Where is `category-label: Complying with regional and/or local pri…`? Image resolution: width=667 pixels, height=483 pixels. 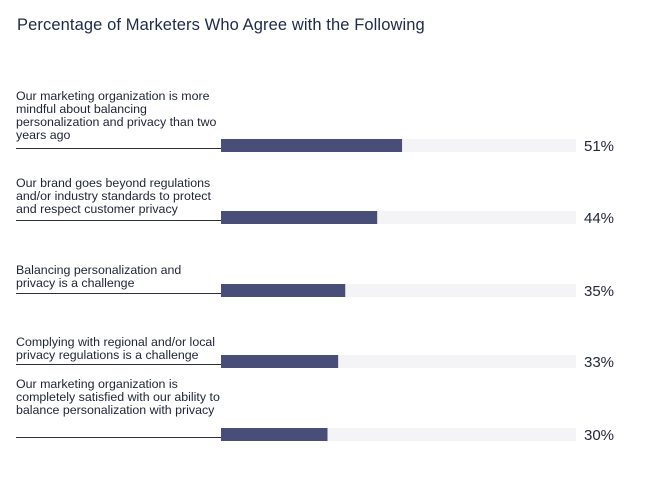 category-label: Complying with regional and/or local pri… is located at coordinates (118, 350).